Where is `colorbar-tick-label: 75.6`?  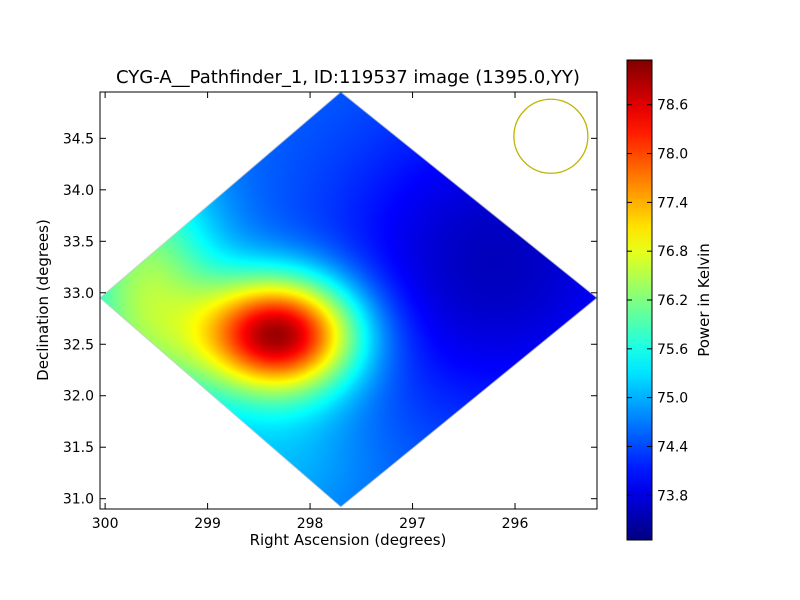 colorbar-tick-label: 75.6 is located at coordinates (672, 350).